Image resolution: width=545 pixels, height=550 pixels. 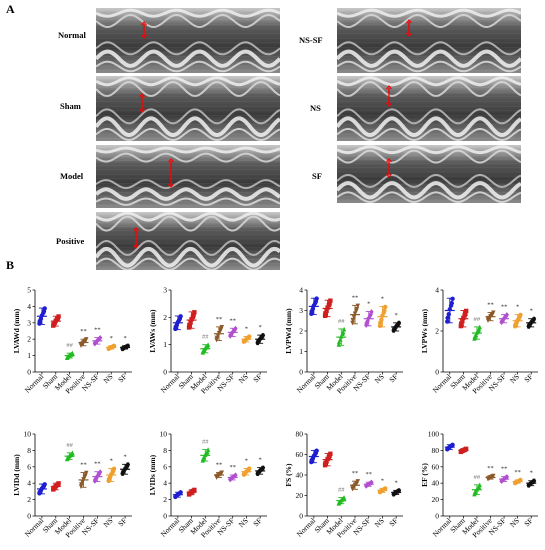 What do you see at coordinates (72, 35) in the screenshot?
I see `echo-label-normal: Normal` at bounding box center [72, 35].